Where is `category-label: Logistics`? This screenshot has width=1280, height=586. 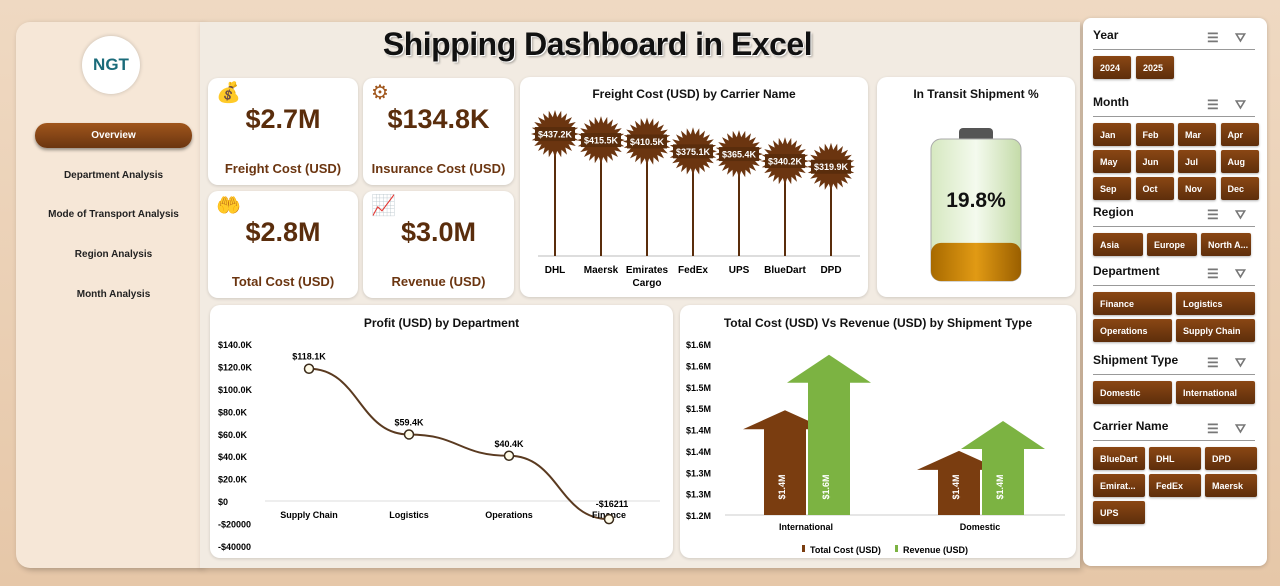 category-label: Logistics is located at coordinates (409, 515).